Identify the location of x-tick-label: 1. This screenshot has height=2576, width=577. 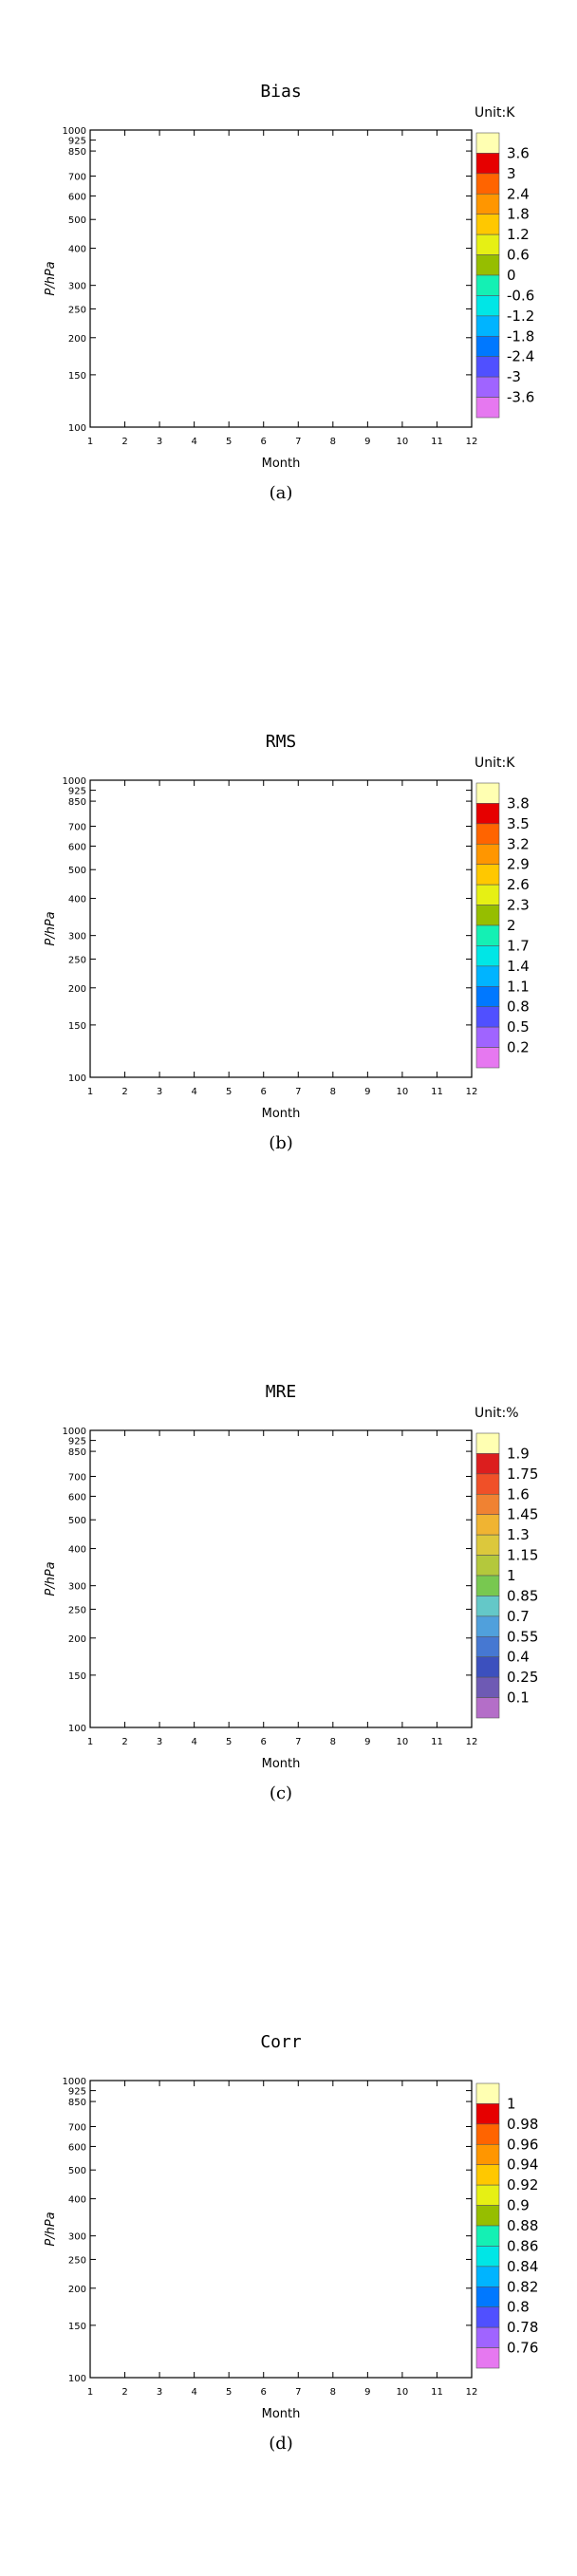
(90, 442).